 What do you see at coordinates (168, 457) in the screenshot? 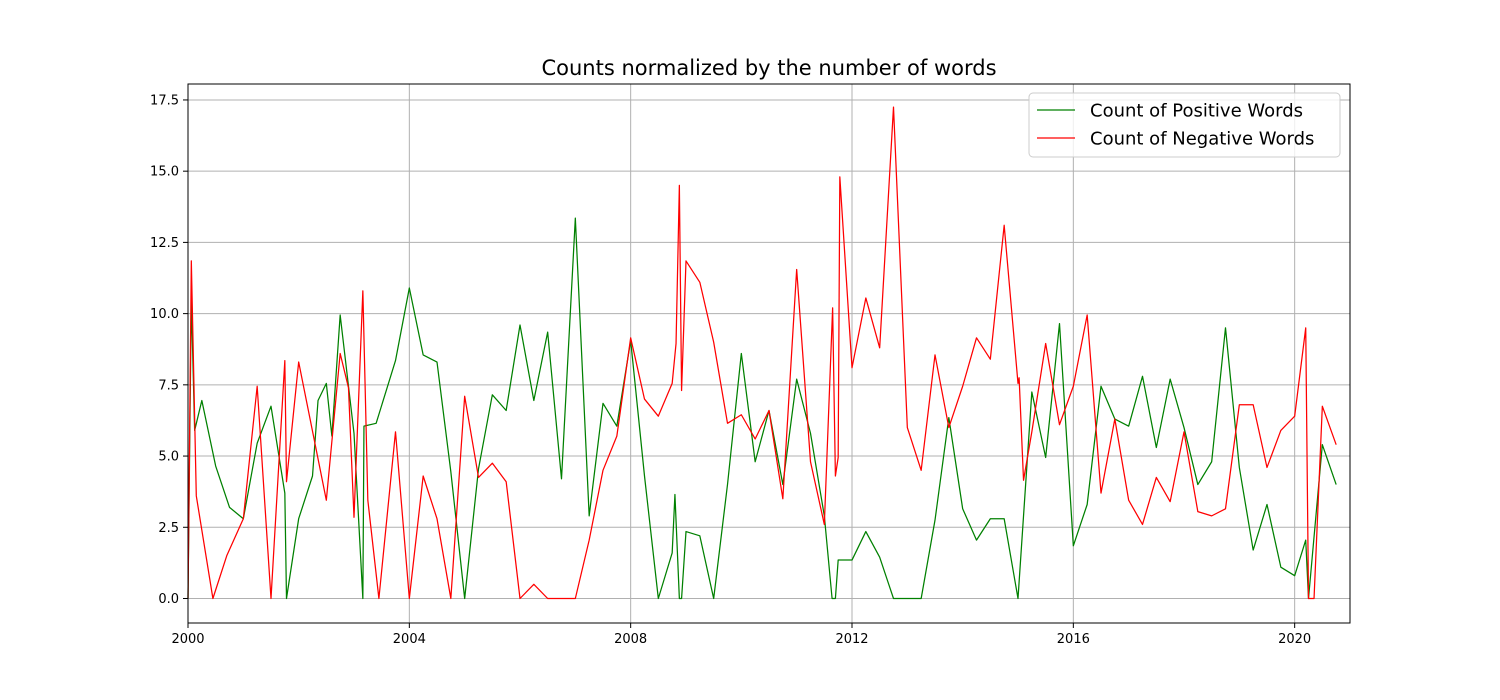
I see `y-tick-label: 5.0` at bounding box center [168, 457].